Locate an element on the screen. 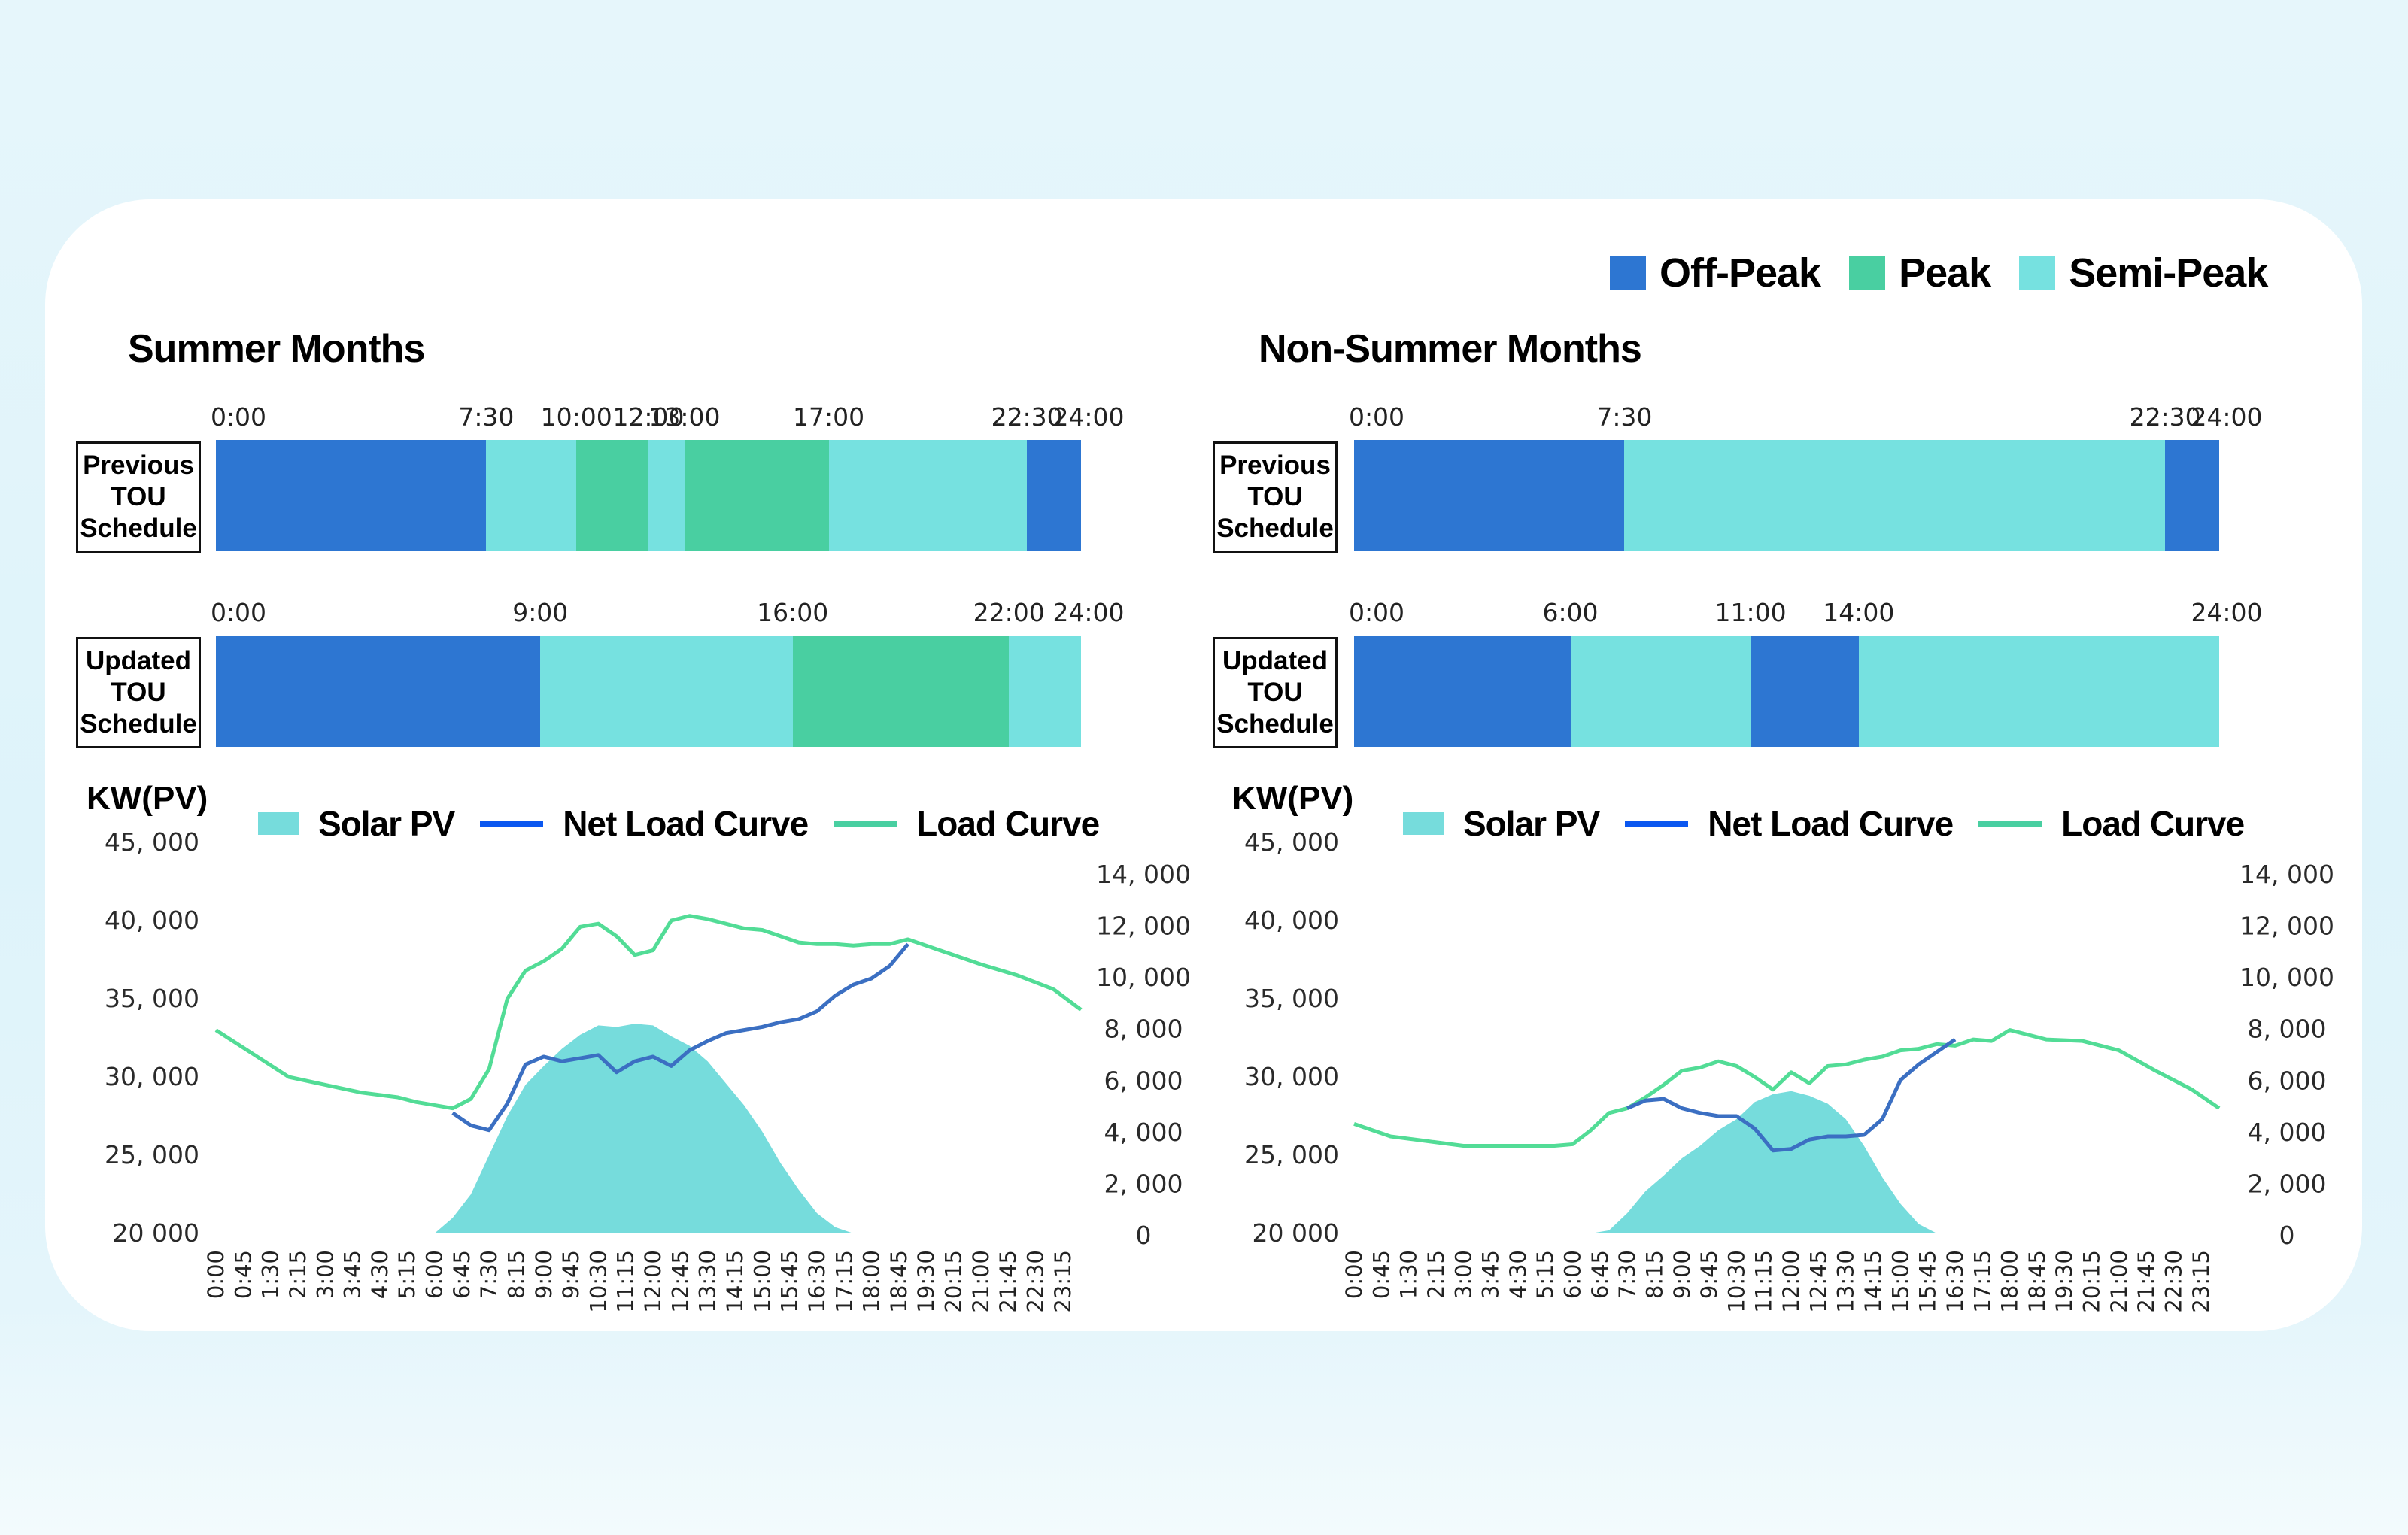  tou-tick-label: 6:00 is located at coordinates (1570, 612).